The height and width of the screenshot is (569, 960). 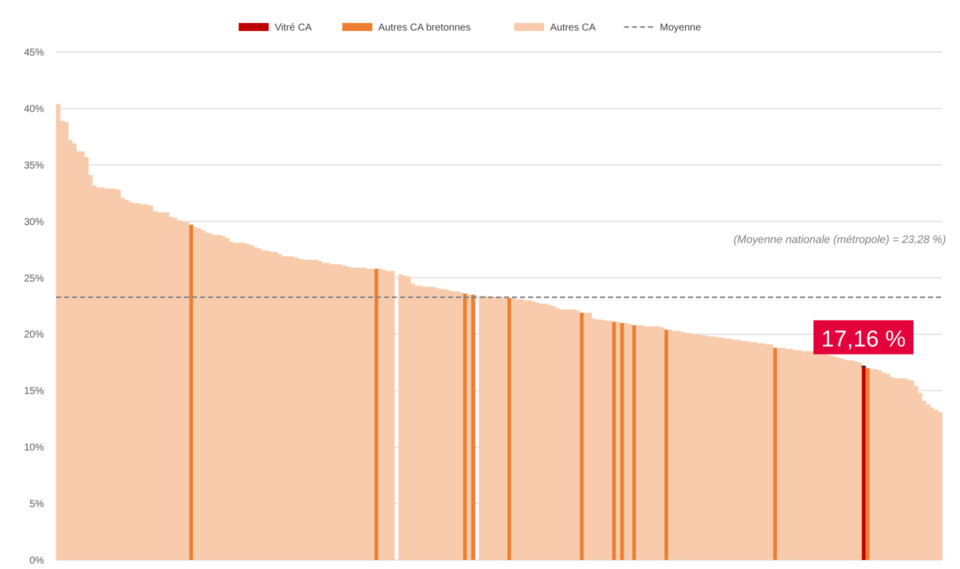 What do you see at coordinates (34, 109) in the screenshot?
I see `y-tick-label: 40%` at bounding box center [34, 109].